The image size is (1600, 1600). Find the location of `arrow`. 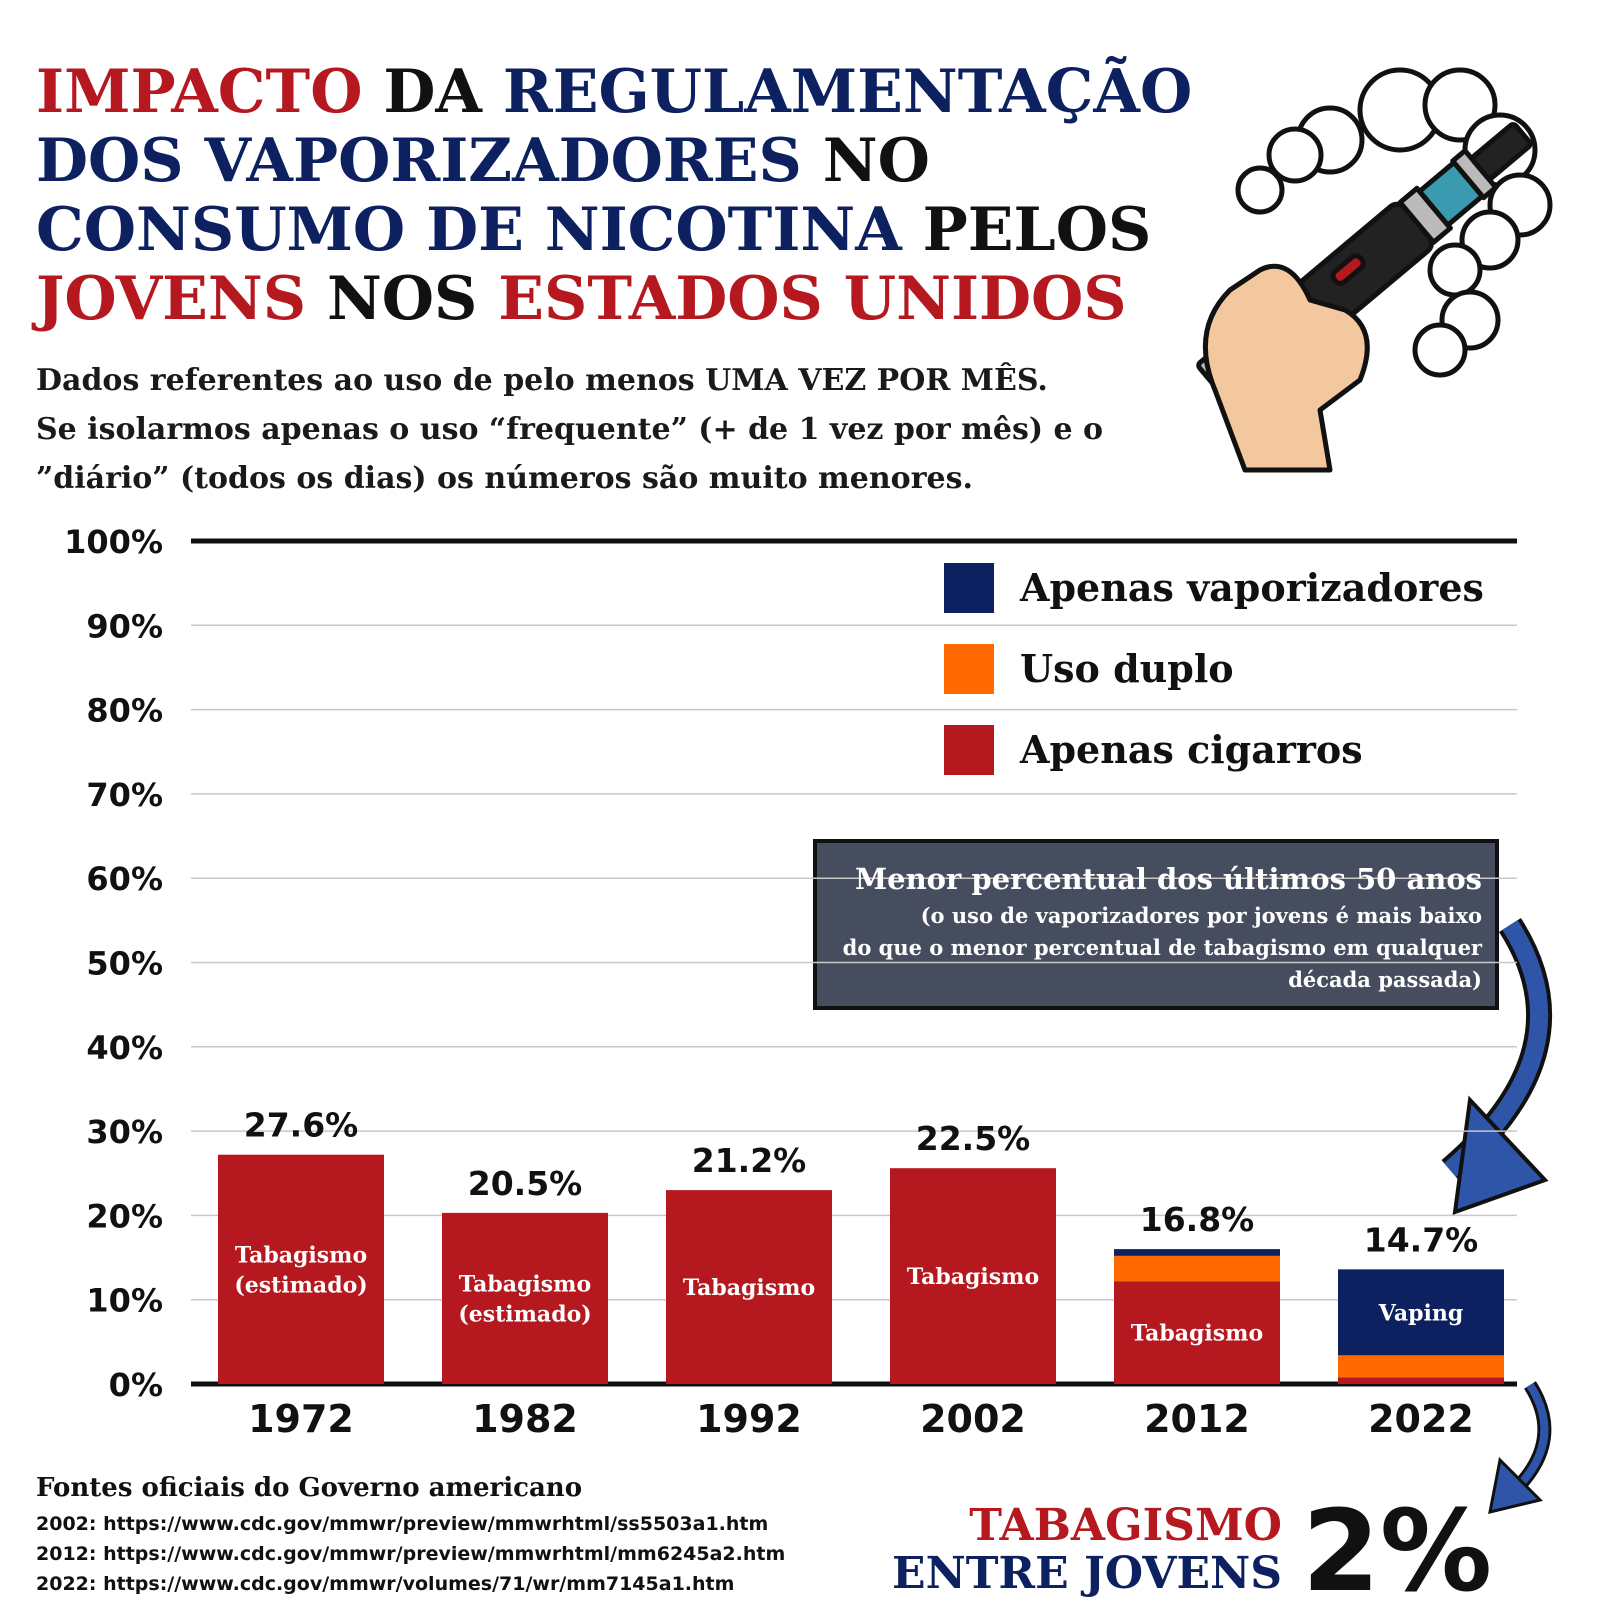

arrow is located at coordinates (1496, 1216).